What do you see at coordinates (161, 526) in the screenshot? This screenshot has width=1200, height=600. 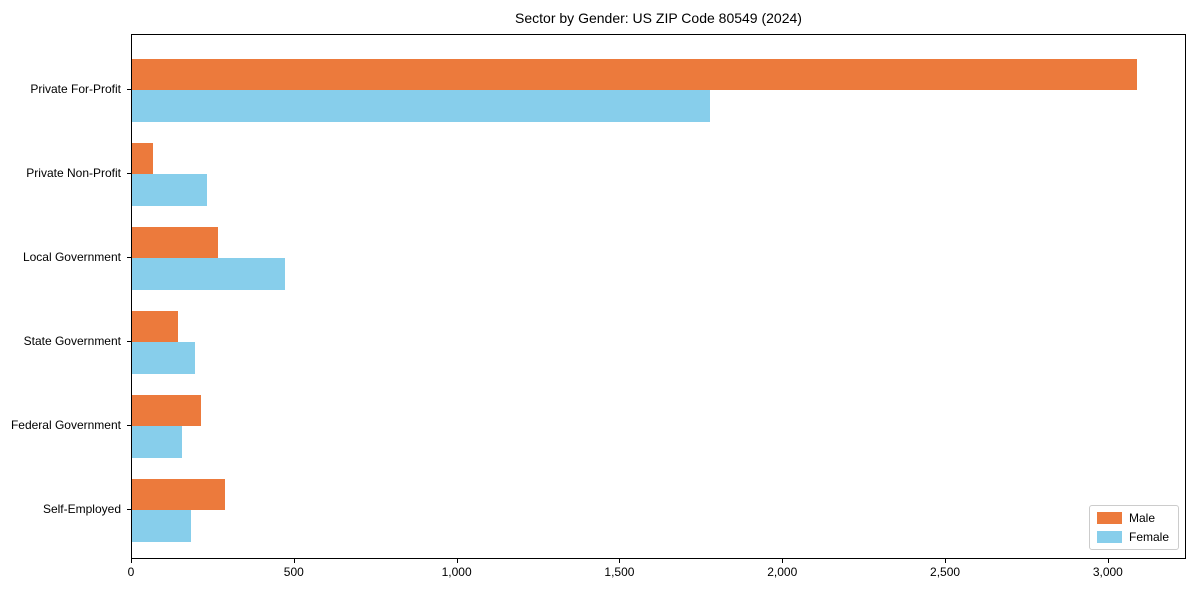 I see `bar-female-self-employed` at bounding box center [161, 526].